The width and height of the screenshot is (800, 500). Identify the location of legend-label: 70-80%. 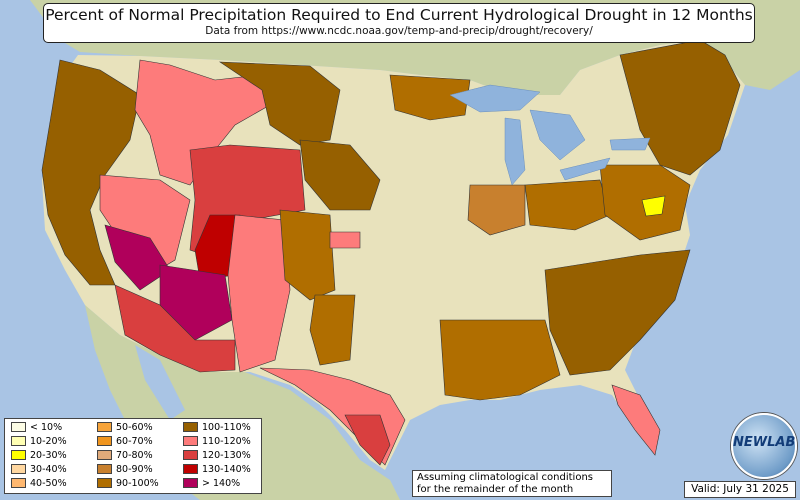
(134, 455).